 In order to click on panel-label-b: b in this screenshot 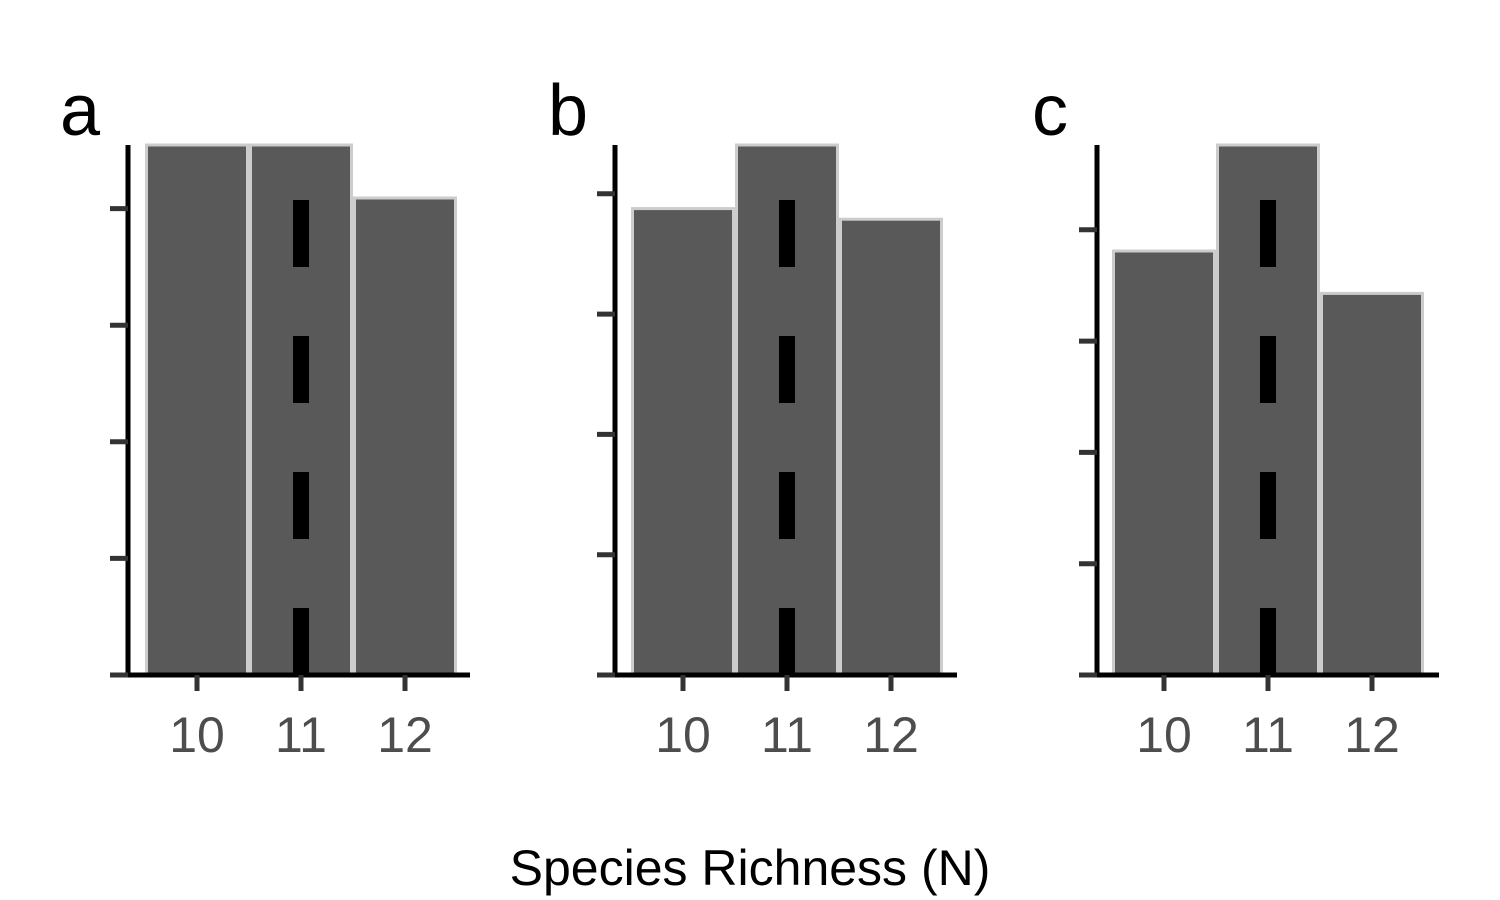, I will do `click(568, 111)`.